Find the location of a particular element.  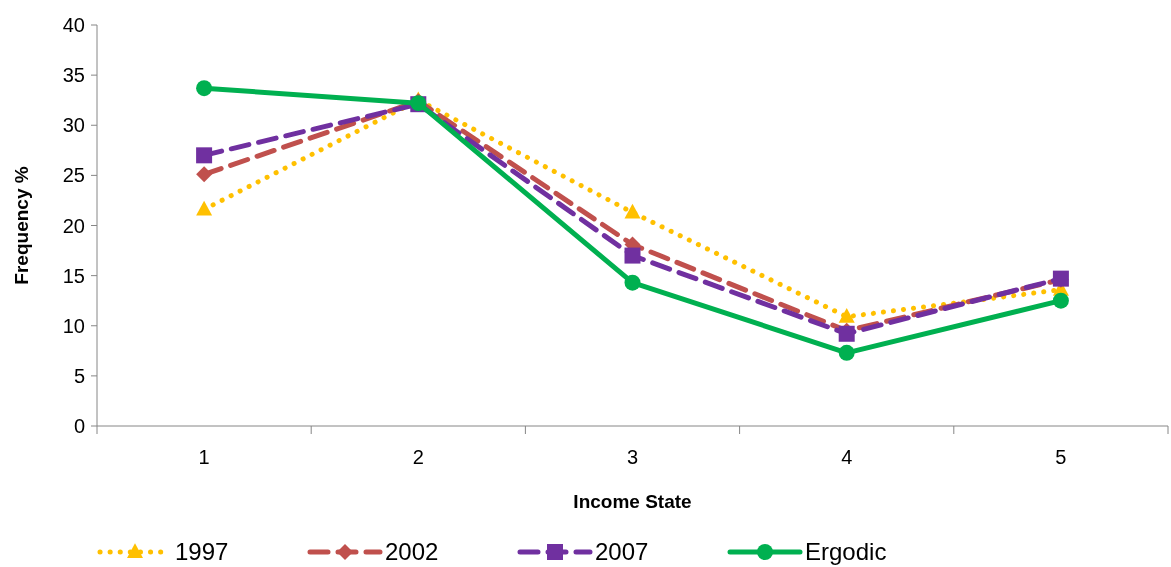

y-tick-label: 5 is located at coordinates (79, 375).